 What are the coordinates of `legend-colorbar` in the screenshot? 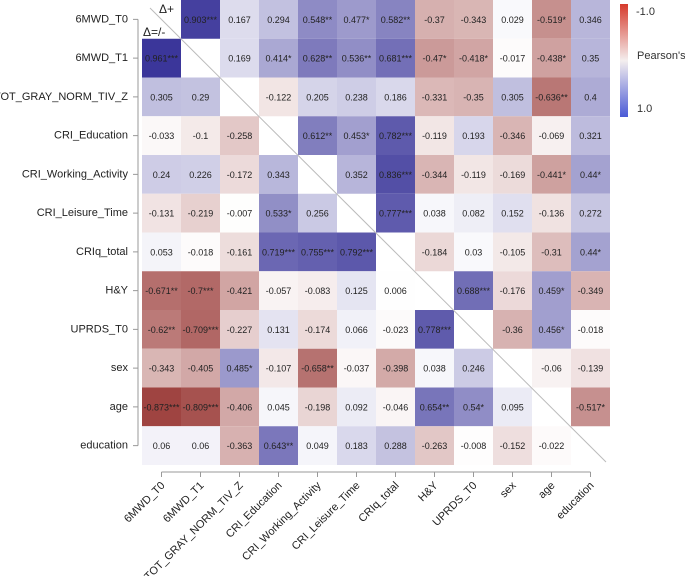 It's located at (624, 60).